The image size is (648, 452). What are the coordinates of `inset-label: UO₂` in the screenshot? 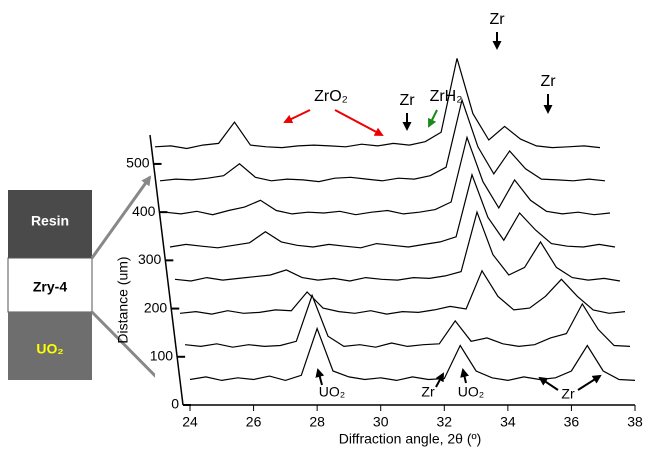 It's located at (49, 349).